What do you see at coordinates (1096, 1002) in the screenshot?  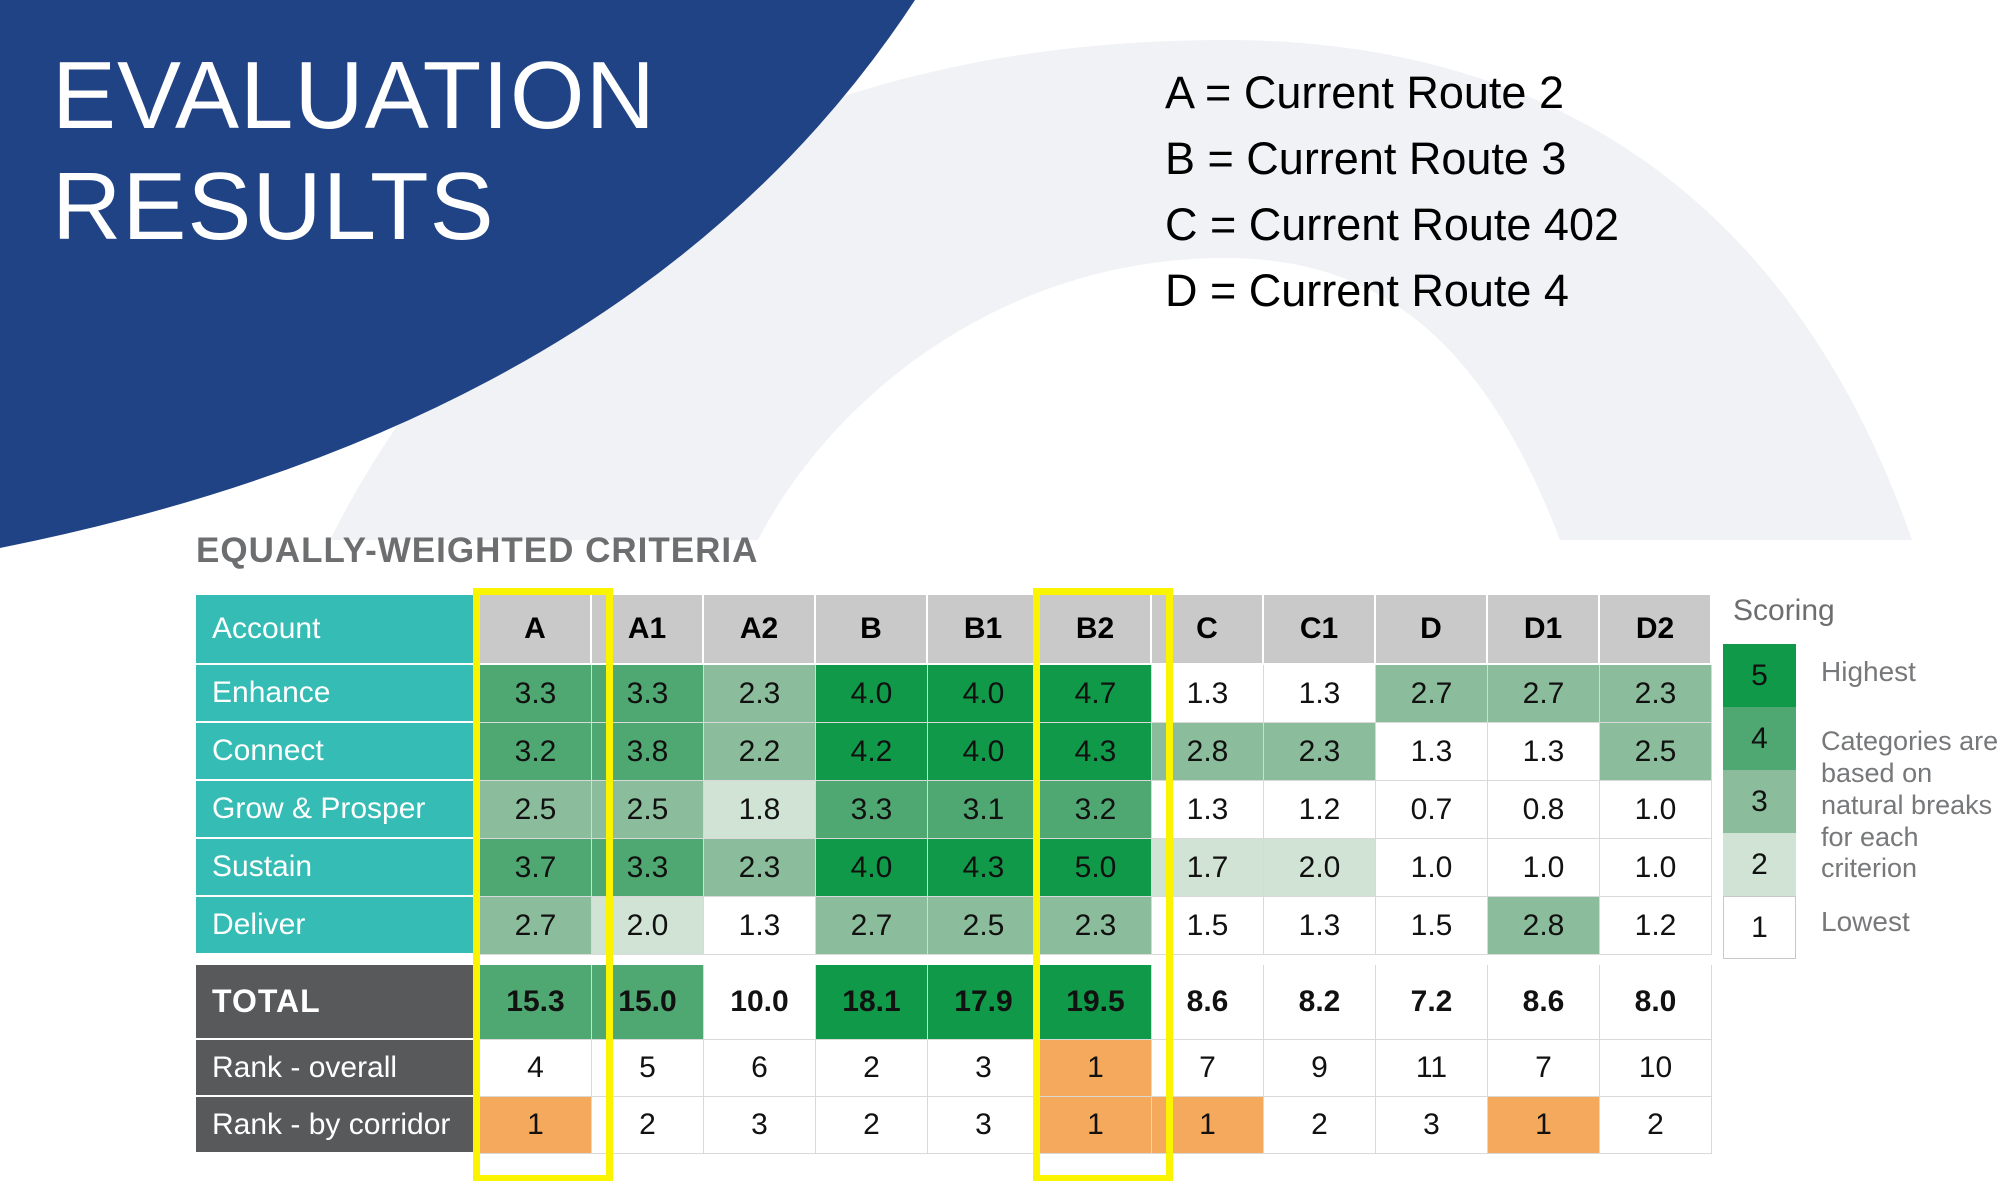 I see `cell-total-b2: 19.5` at bounding box center [1096, 1002].